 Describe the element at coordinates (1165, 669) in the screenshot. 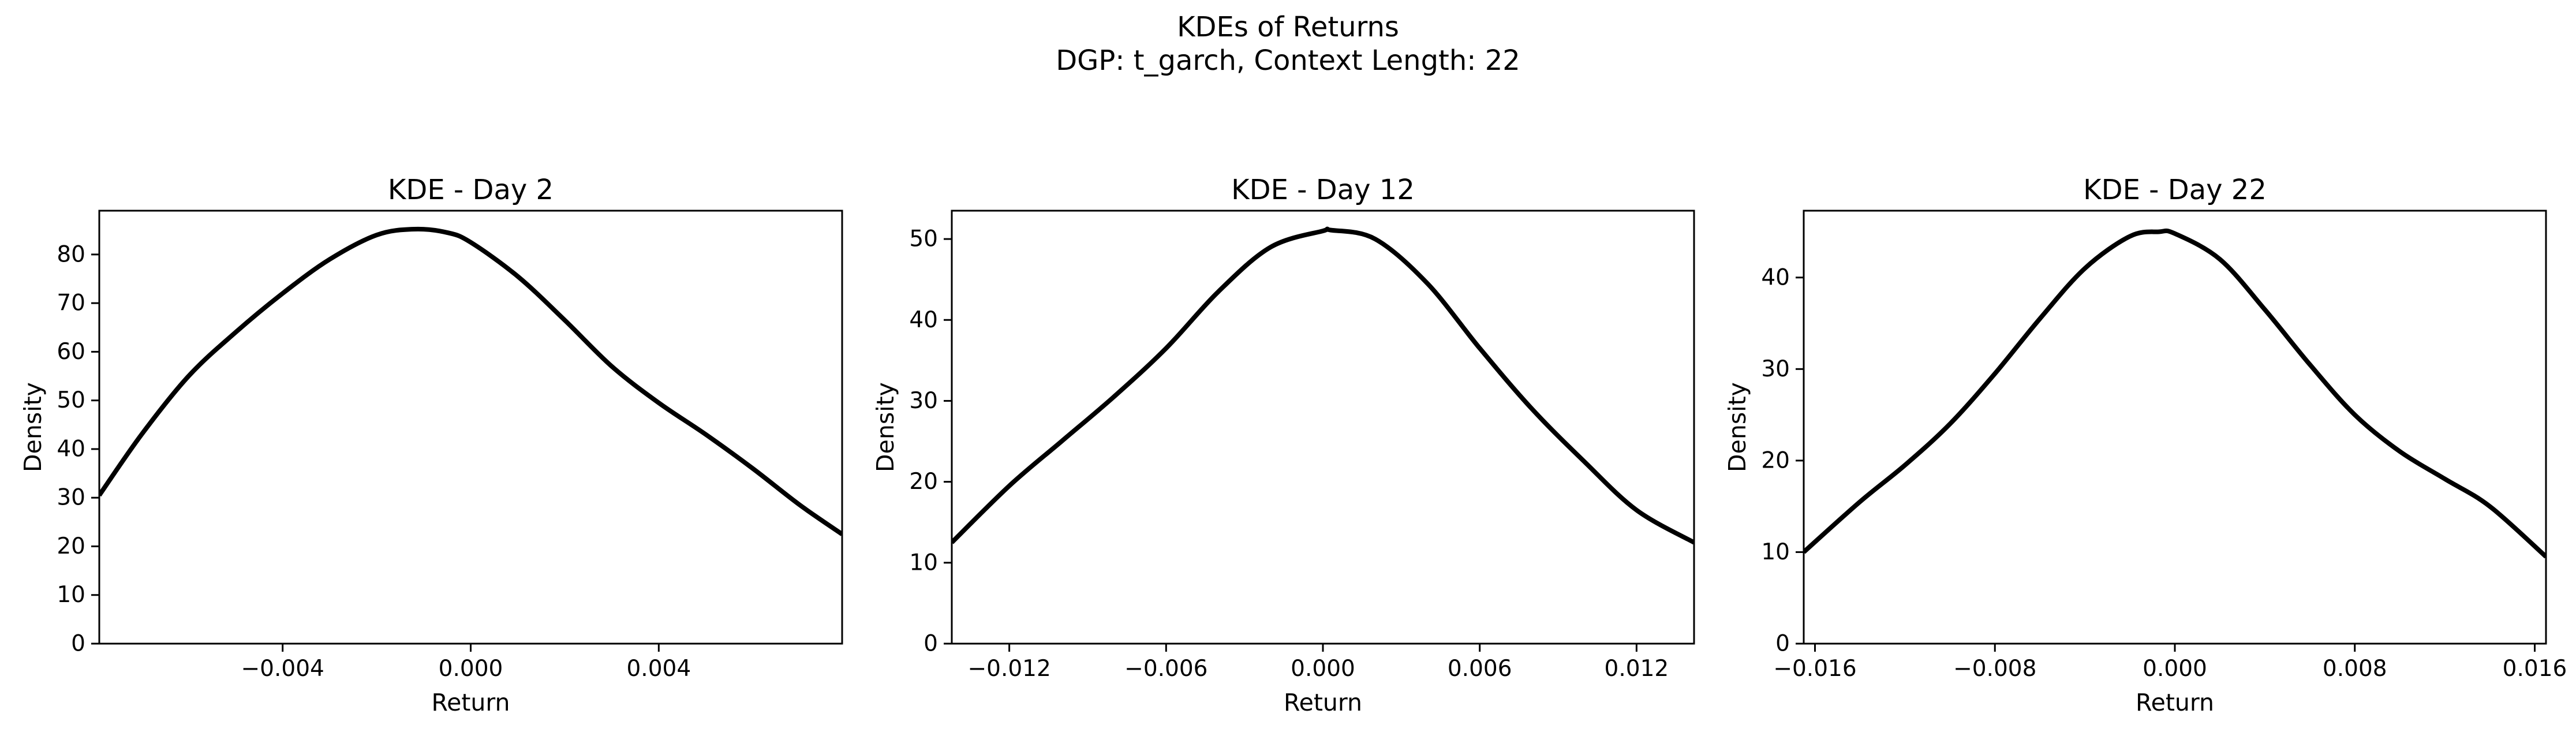

I see `x-tick-label: −0.006` at that location.